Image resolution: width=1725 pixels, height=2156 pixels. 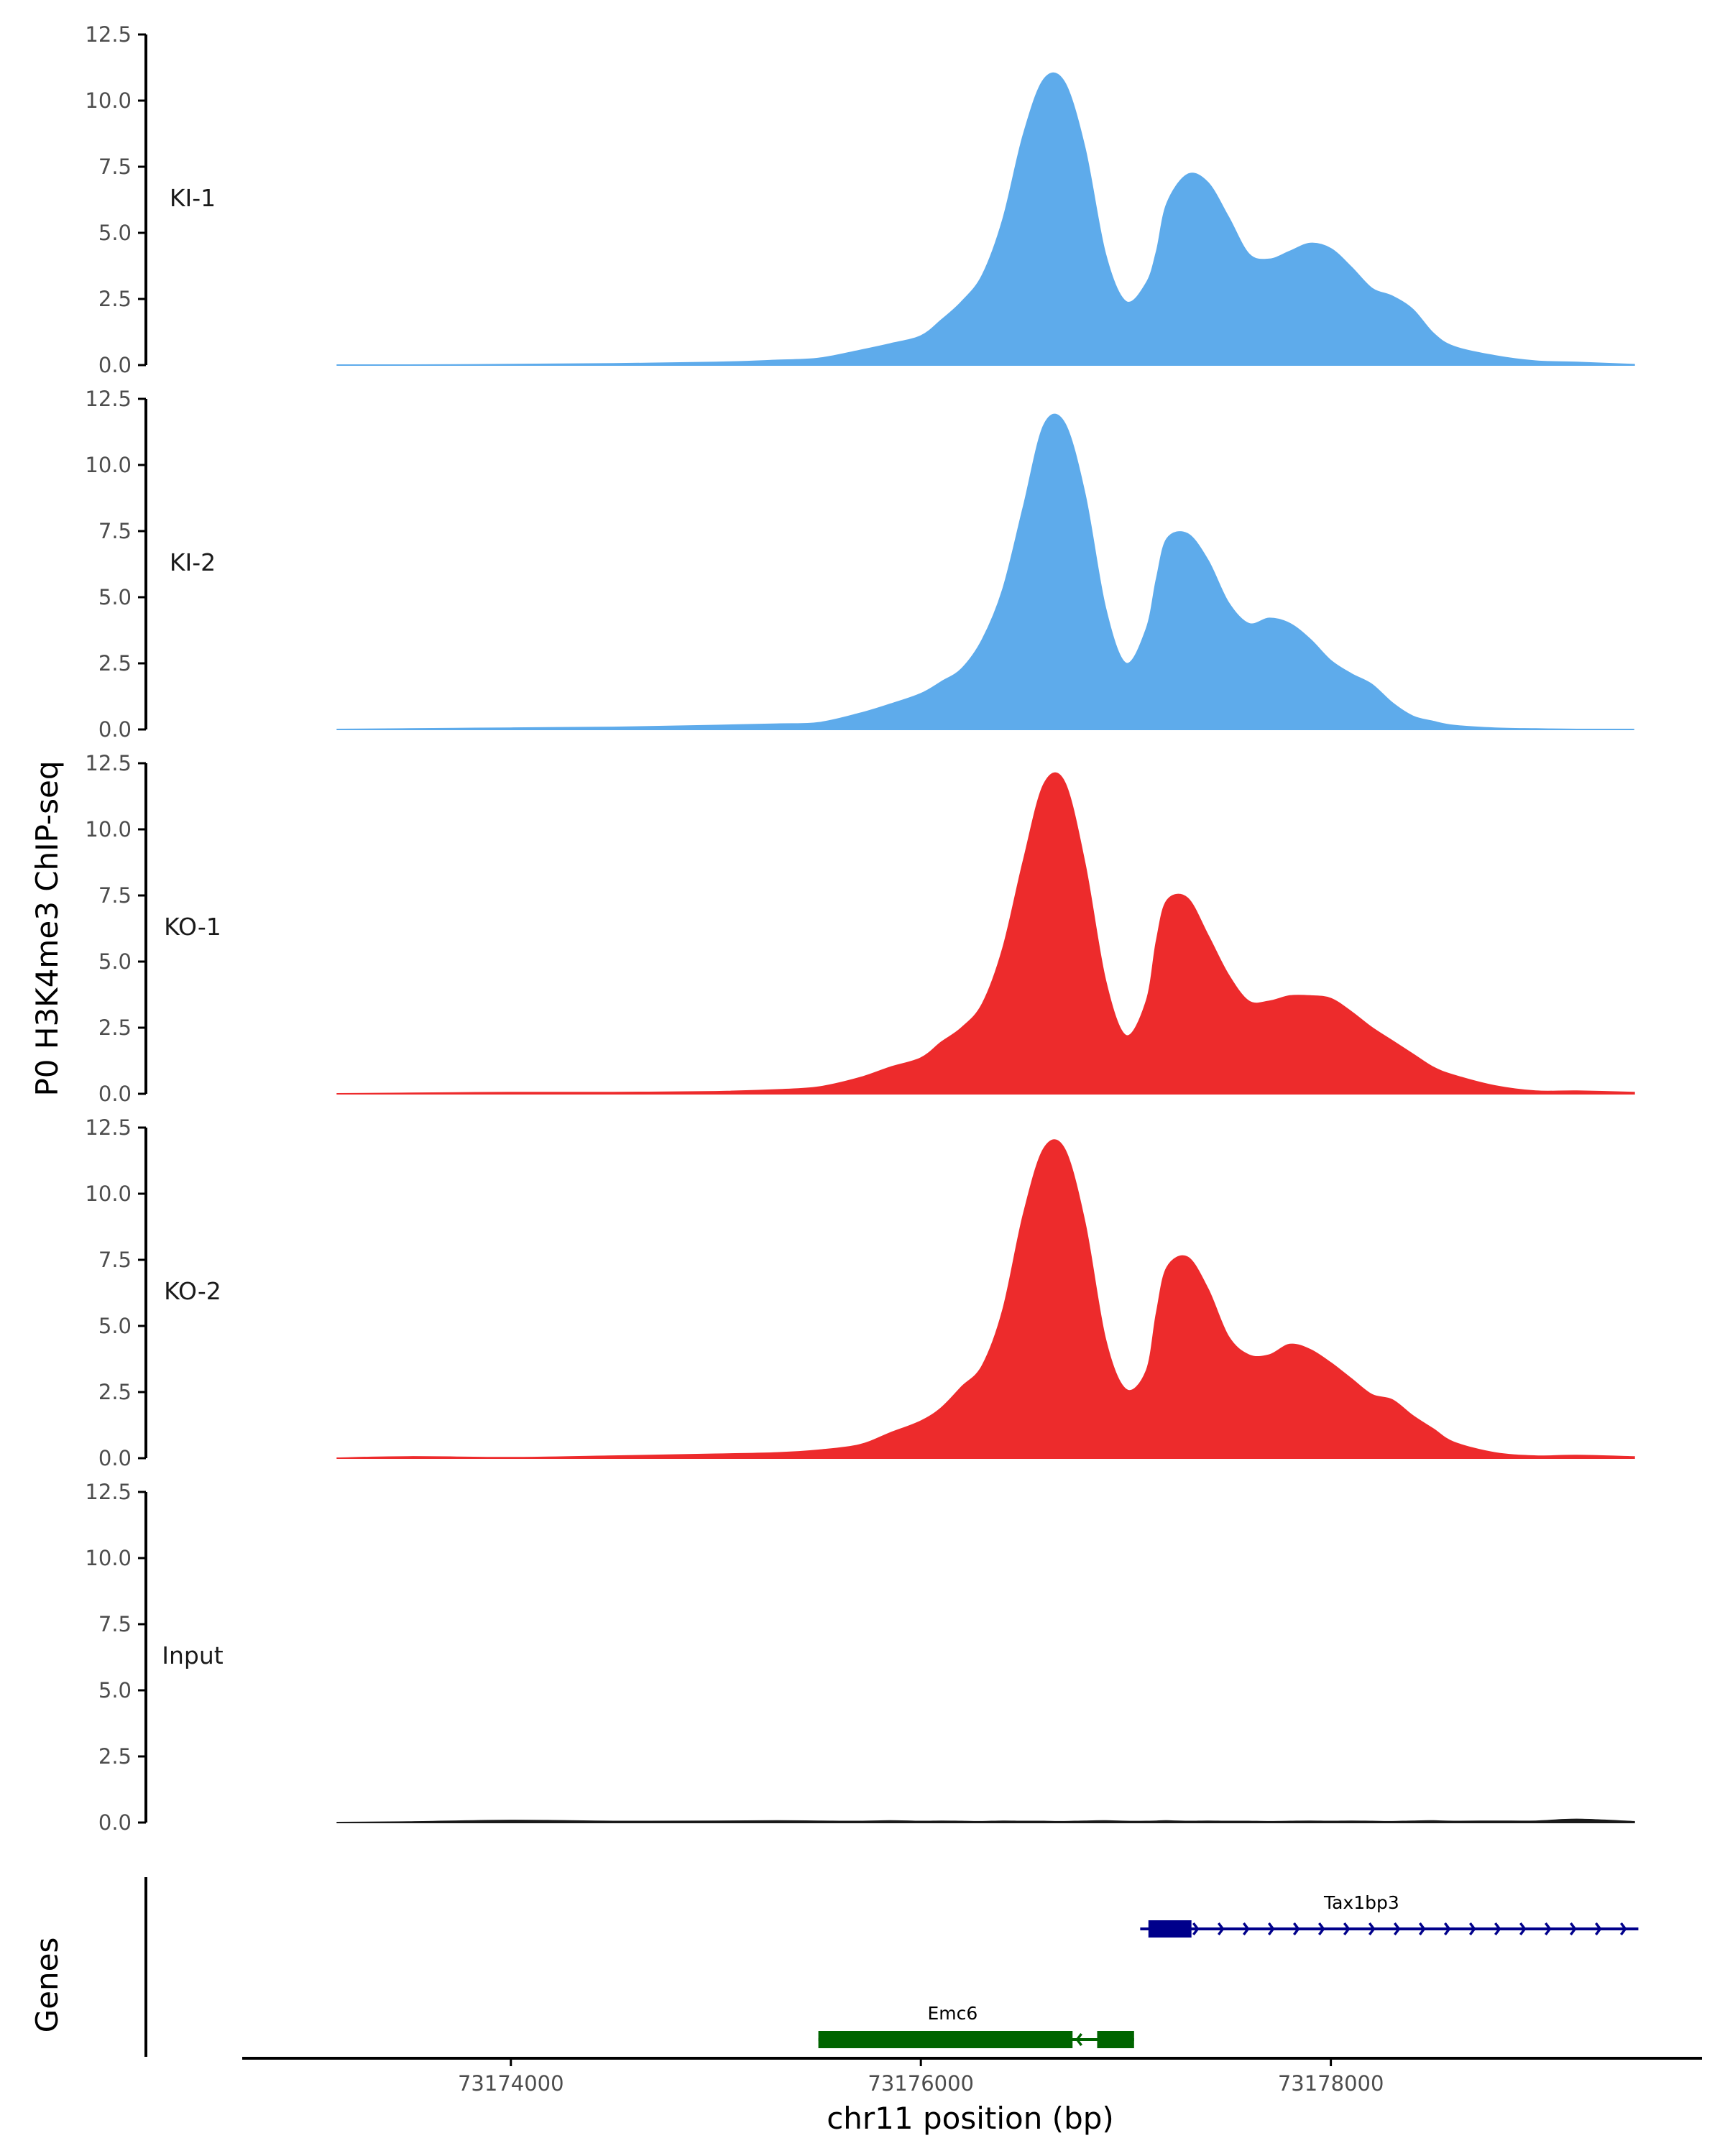 I want to click on coverage-area-input, so click(x=985, y=1820).